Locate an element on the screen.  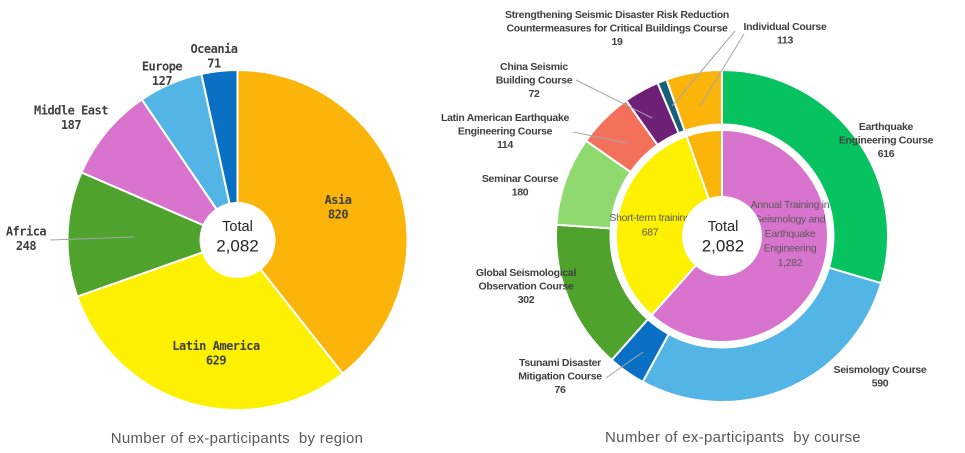
slice-latin-america is located at coordinates (210, 325).